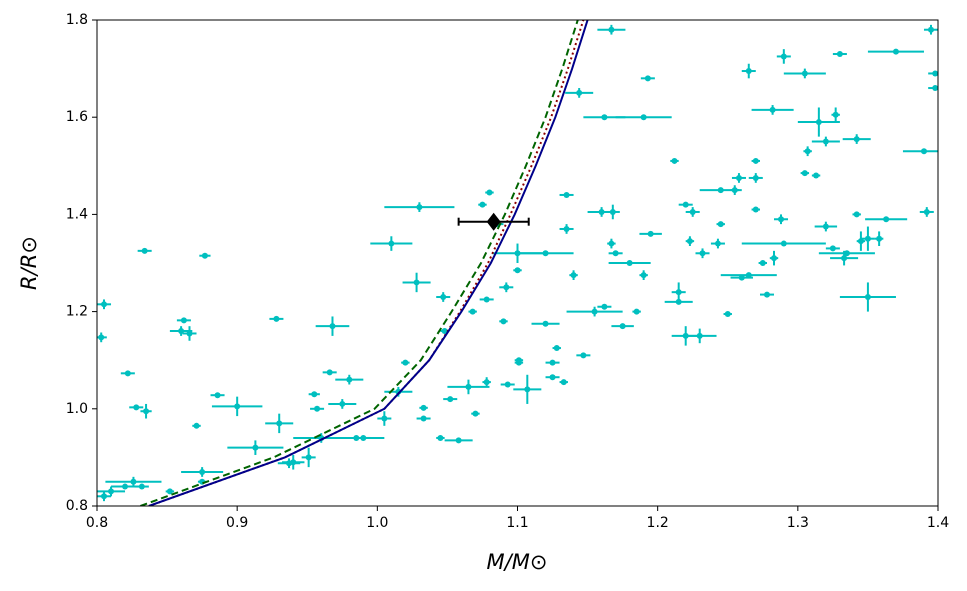 The height and width of the screenshot is (591, 967). I want to click on y-tick-label: 0.8, so click(77, 506).